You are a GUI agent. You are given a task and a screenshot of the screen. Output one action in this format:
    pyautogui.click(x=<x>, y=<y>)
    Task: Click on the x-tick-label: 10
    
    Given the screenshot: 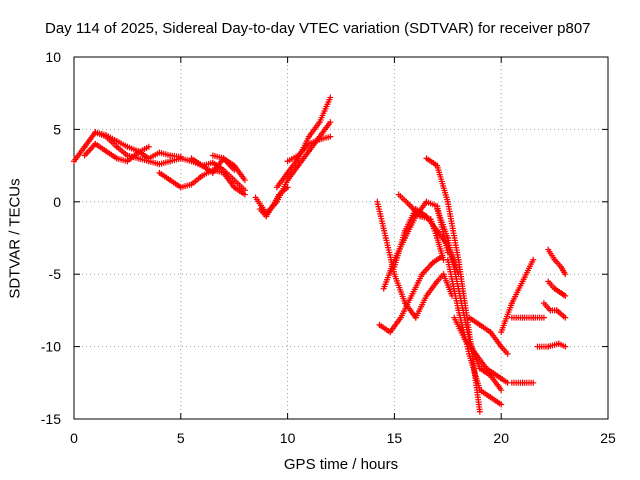 What is the action you would take?
    pyautogui.click(x=288, y=438)
    